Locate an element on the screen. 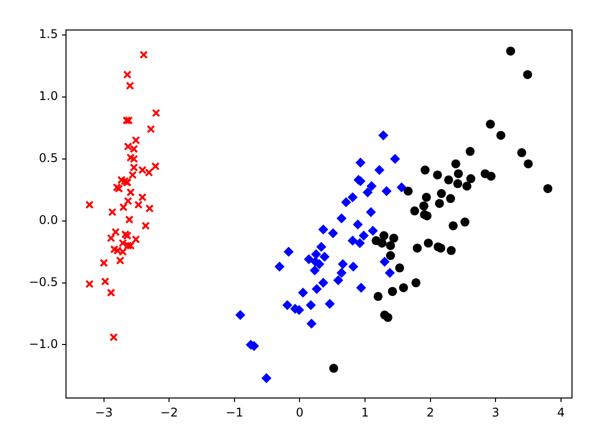 The image size is (615, 445). x-tick-label: 2 is located at coordinates (430, 412).